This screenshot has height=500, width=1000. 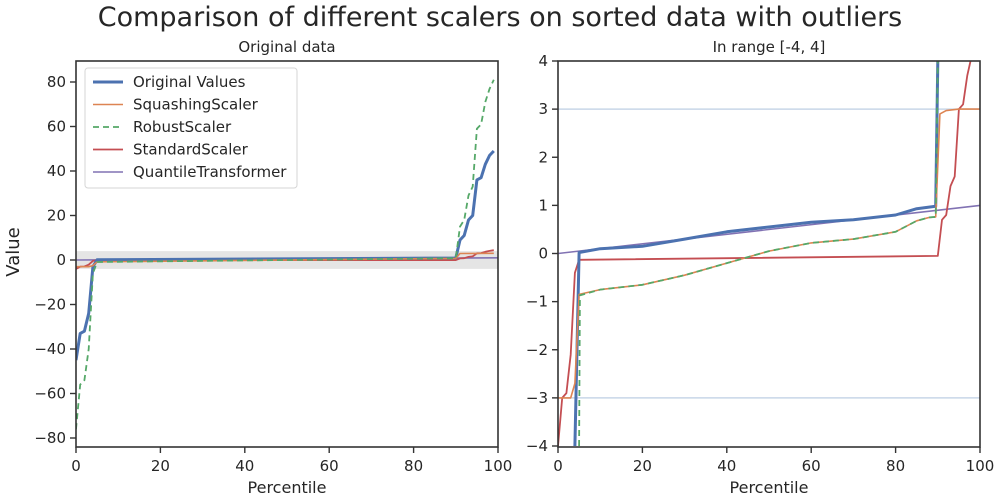 I want to click on y-ticks: 4 3 2 1 0 −1 −2 −3 −4, so click(x=542, y=253).